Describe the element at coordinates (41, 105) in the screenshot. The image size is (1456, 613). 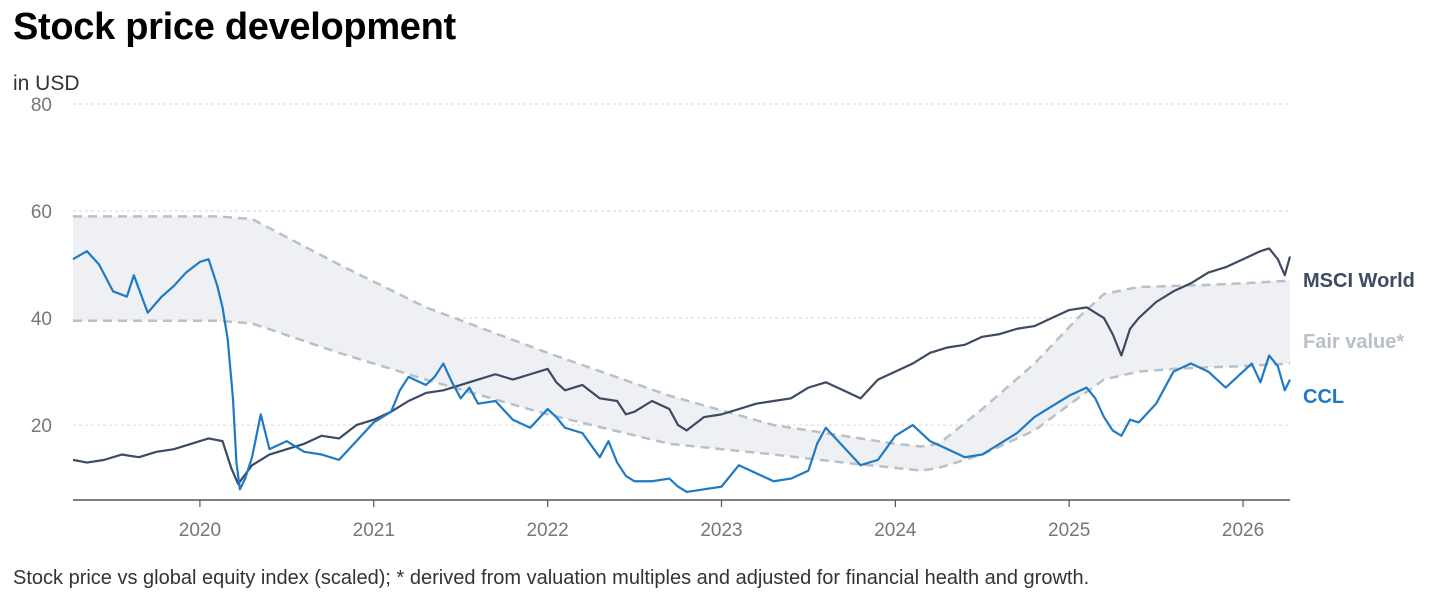
I see `y-tick-label: 80` at that location.